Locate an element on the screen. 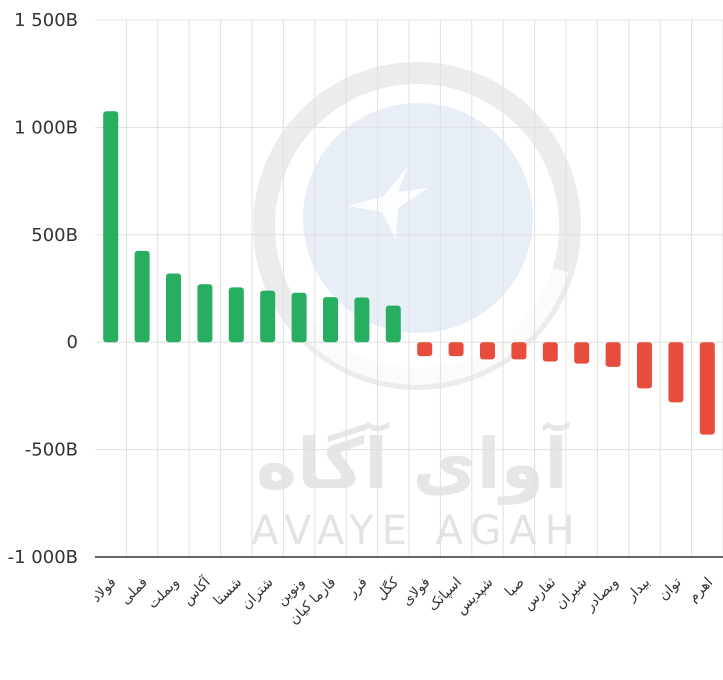 This screenshot has height=680, width=723. x-tick-label: شیران is located at coordinates (571, 594).